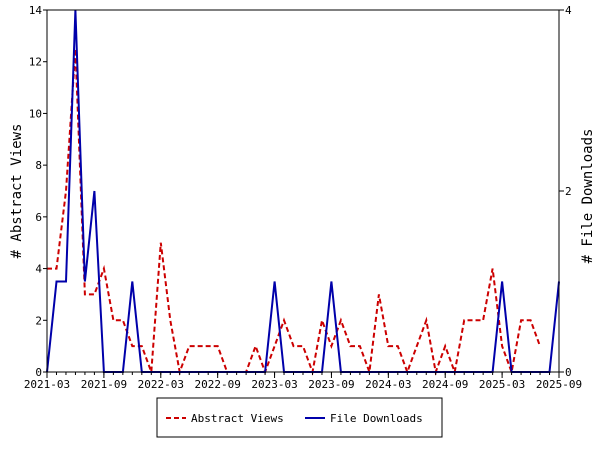 This screenshot has width=600, height=450. What do you see at coordinates (445, 384) in the screenshot?
I see `x-tick-label: 2024-09` at bounding box center [445, 384].